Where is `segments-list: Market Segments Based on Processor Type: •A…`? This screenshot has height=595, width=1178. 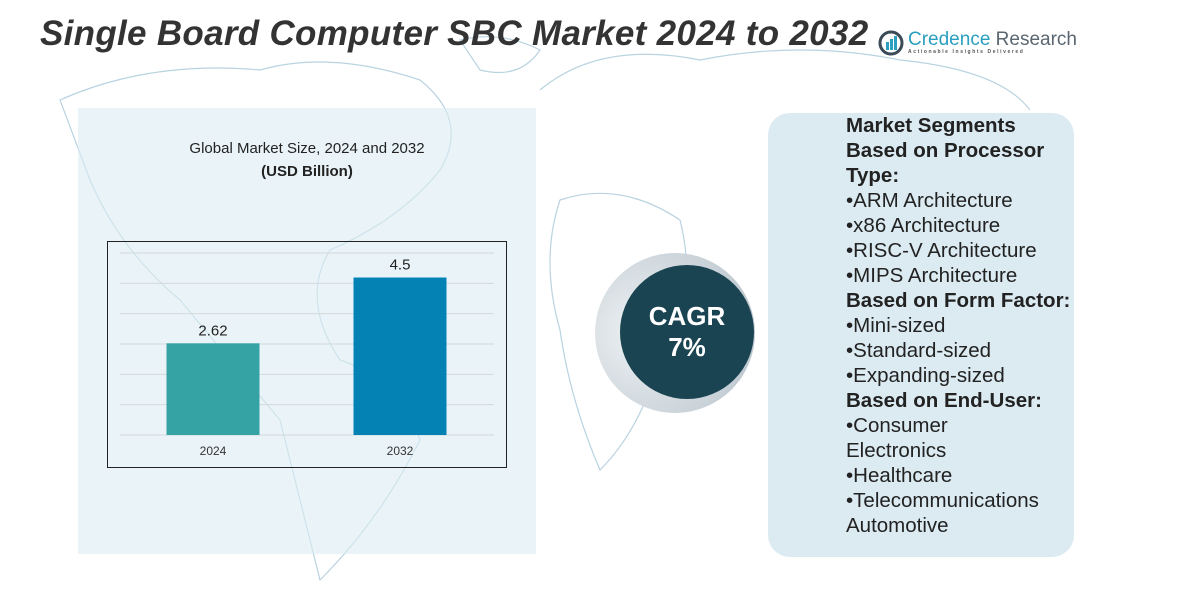
segments-list: Market Segments Based on Processor Type: •A… is located at coordinates (958, 325).